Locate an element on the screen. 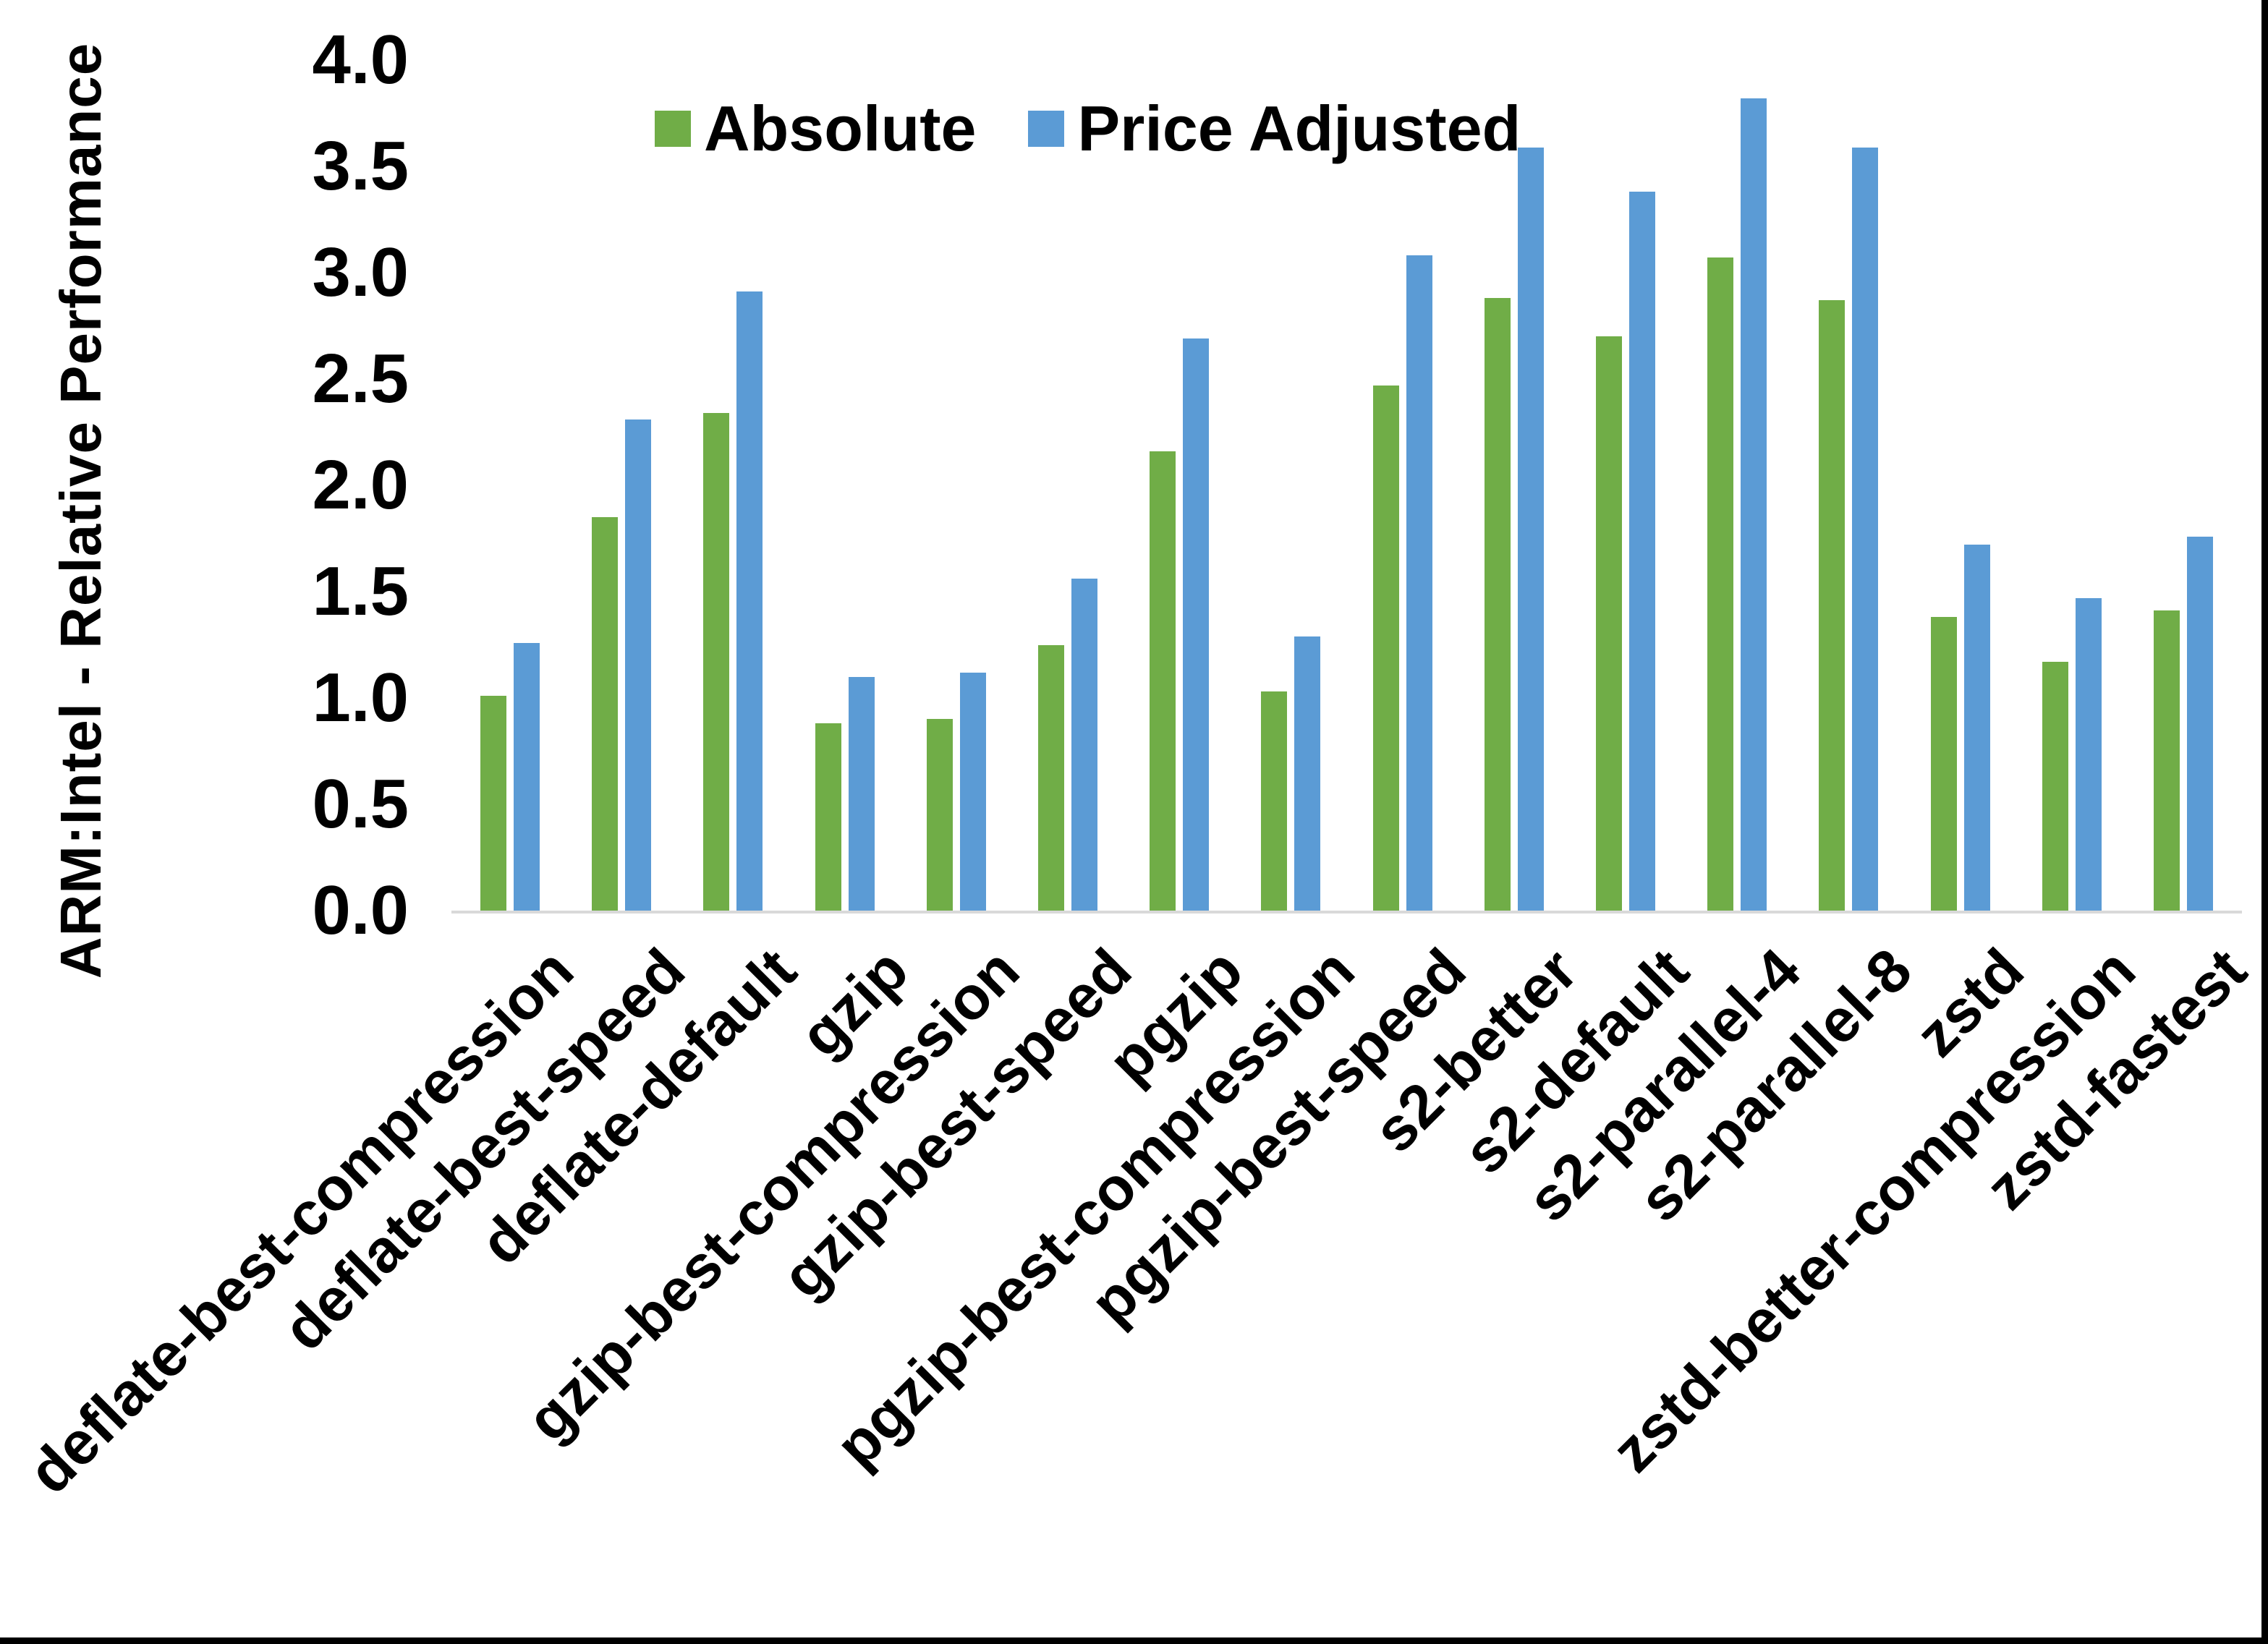 Image resolution: width=2268 pixels, height=1644 pixels. bar-absolute-deflate-default is located at coordinates (716, 662).